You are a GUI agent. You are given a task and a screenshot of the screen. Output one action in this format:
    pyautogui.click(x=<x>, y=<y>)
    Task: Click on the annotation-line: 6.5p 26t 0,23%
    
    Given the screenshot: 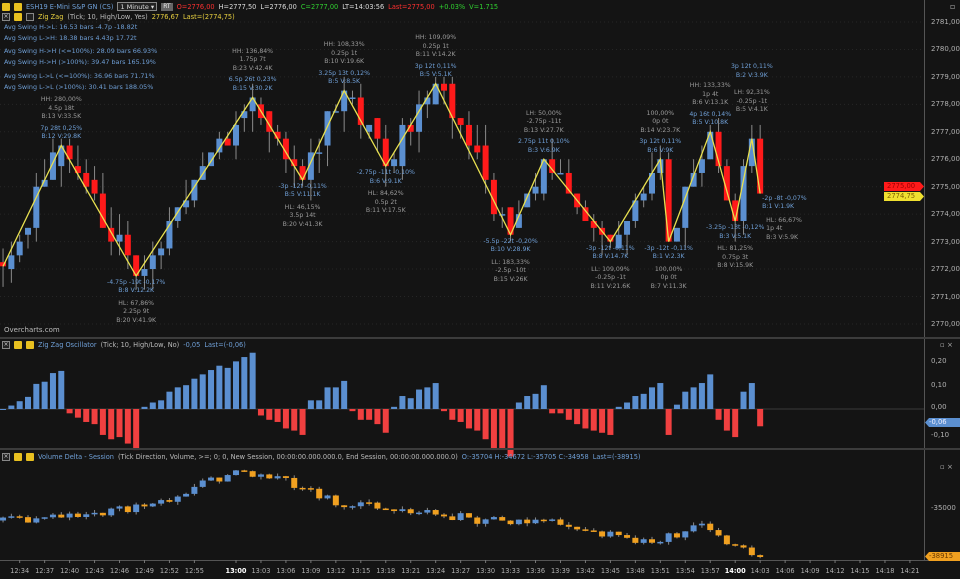 What is the action you would take?
    pyautogui.click(x=252, y=80)
    